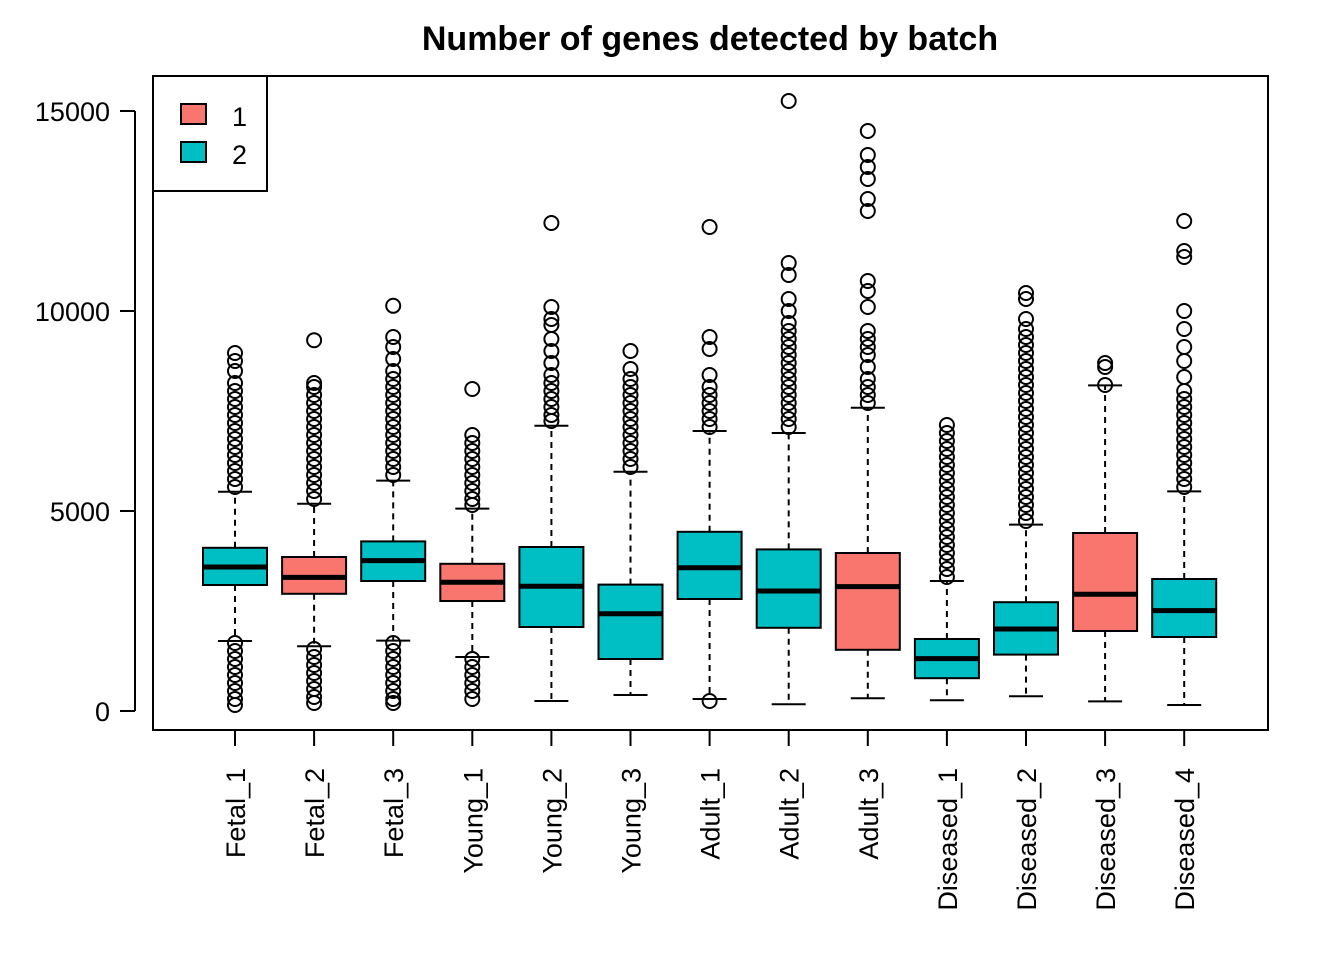 The height and width of the screenshot is (960, 1344). What do you see at coordinates (210, 133) in the screenshot?
I see `legend-box` at bounding box center [210, 133].